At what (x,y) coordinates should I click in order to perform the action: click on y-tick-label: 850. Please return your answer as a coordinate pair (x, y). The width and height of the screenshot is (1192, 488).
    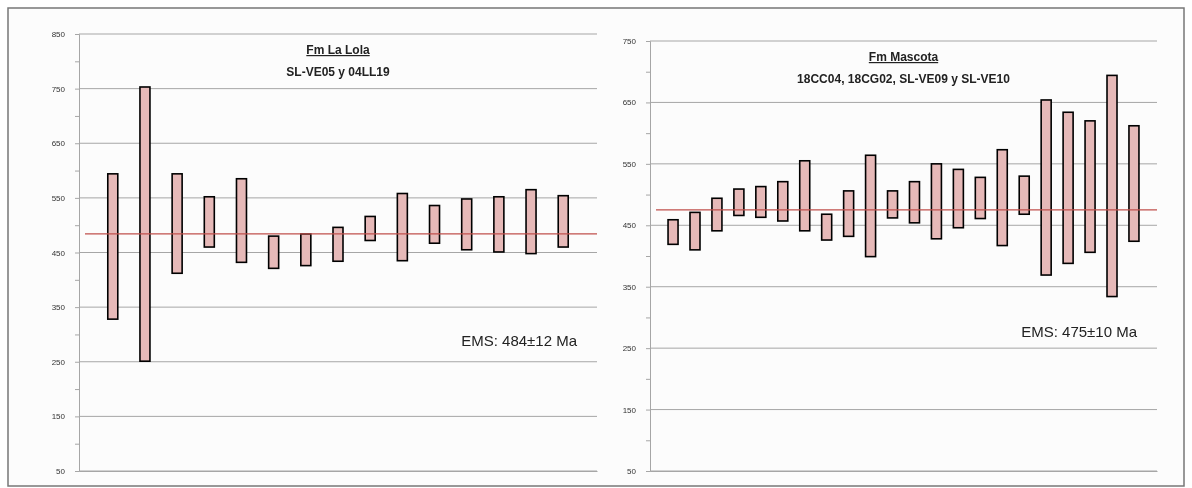
    Looking at the image, I should click on (58, 35).